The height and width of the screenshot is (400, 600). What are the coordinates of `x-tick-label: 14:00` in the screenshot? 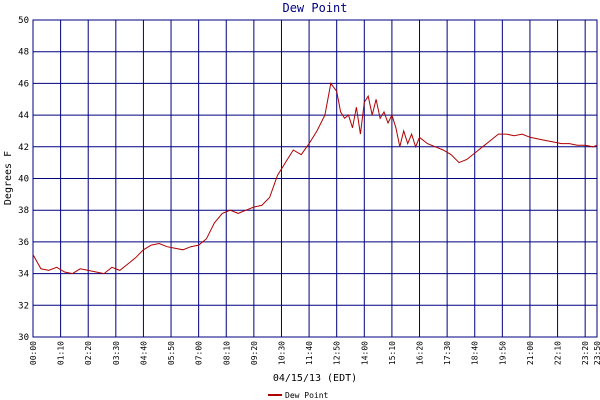 It's located at (364, 353).